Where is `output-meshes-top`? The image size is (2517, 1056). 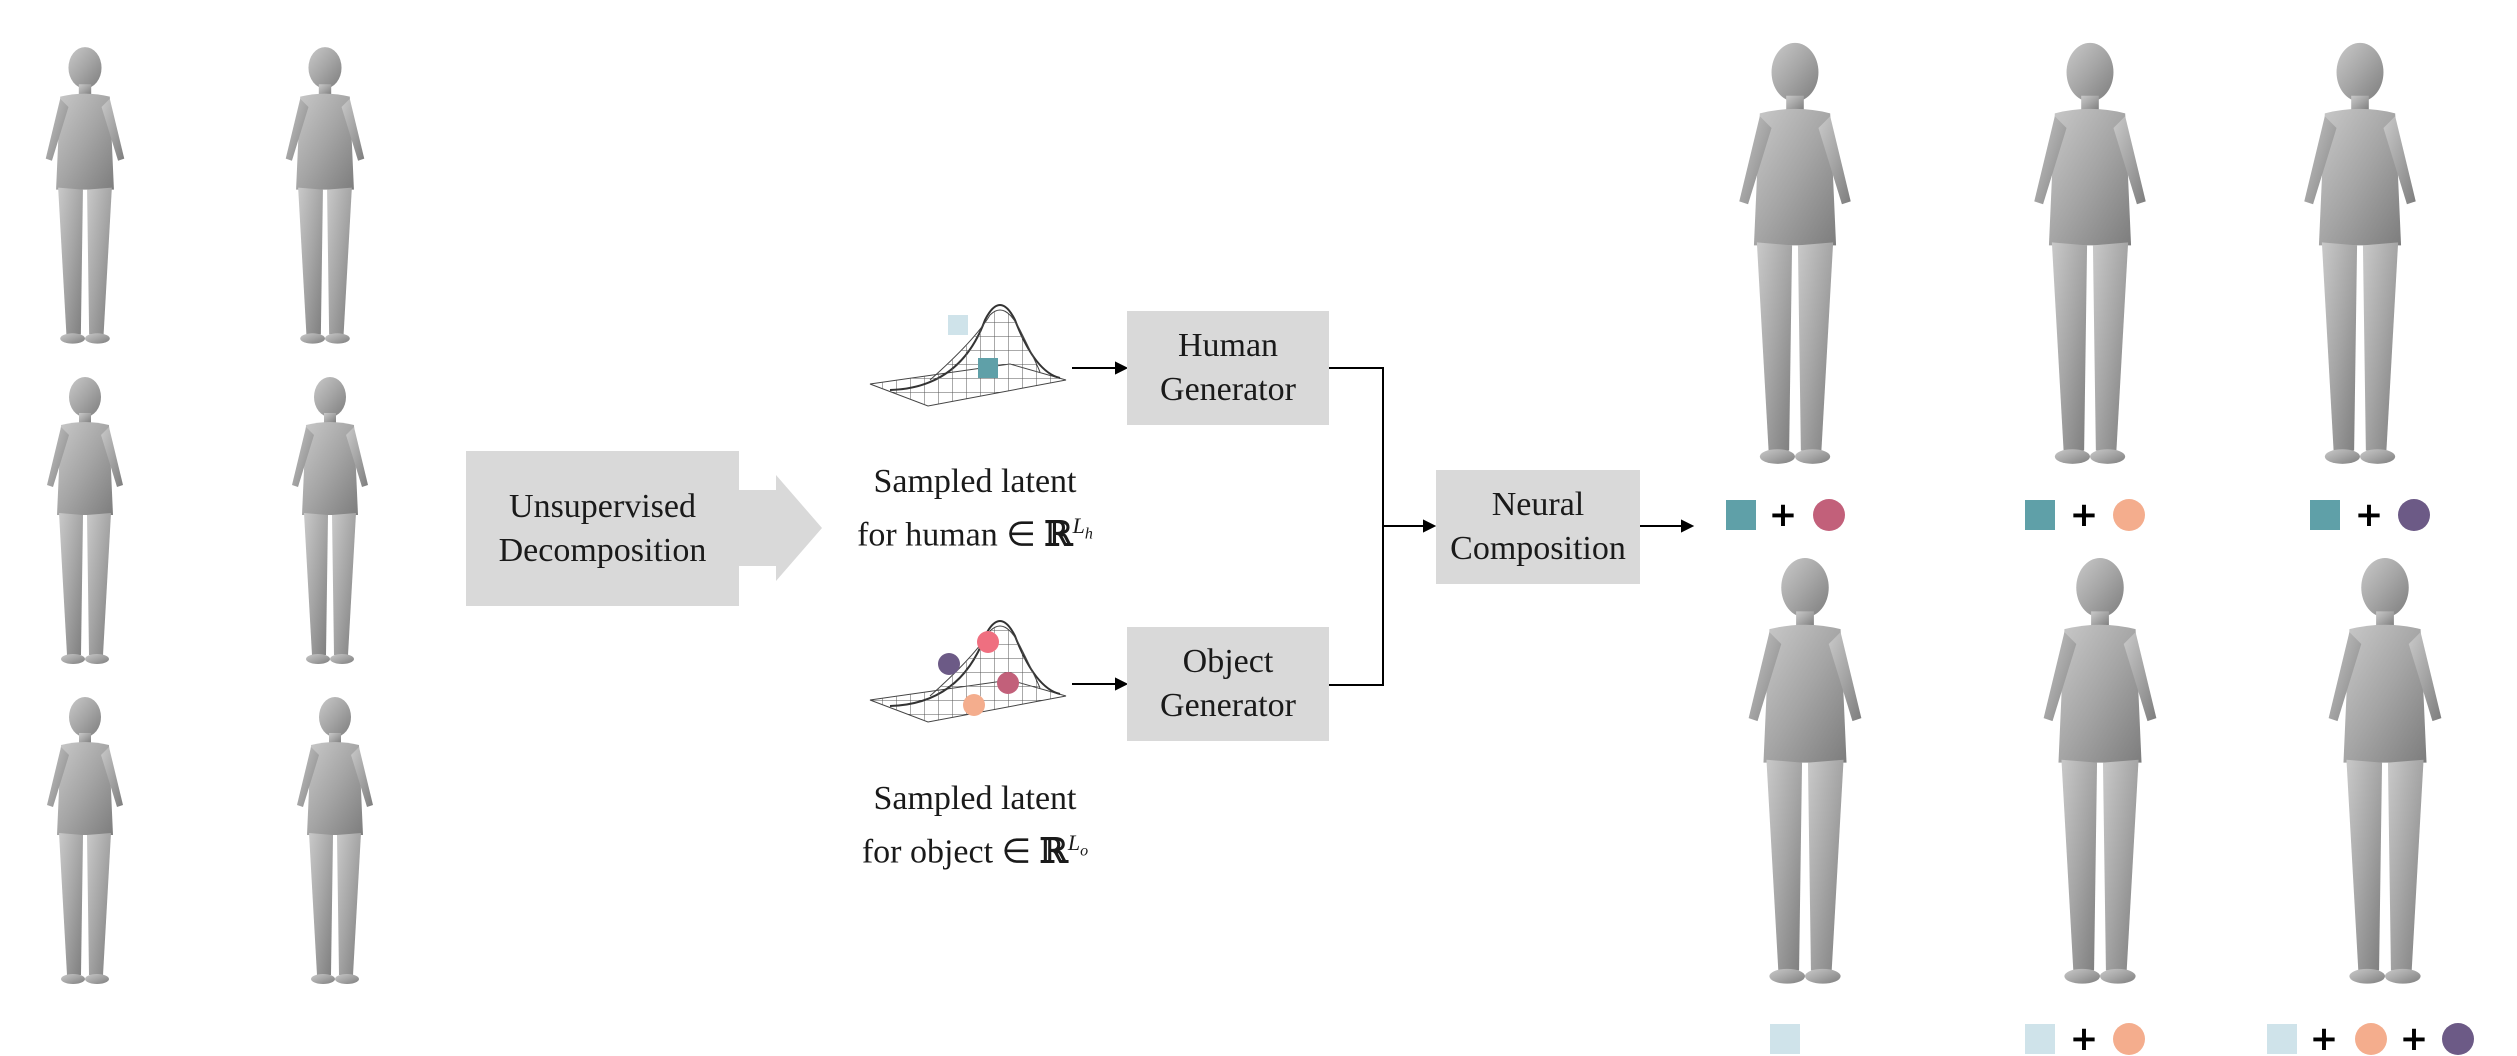
output-meshes-top is located at coordinates (2077, 253).